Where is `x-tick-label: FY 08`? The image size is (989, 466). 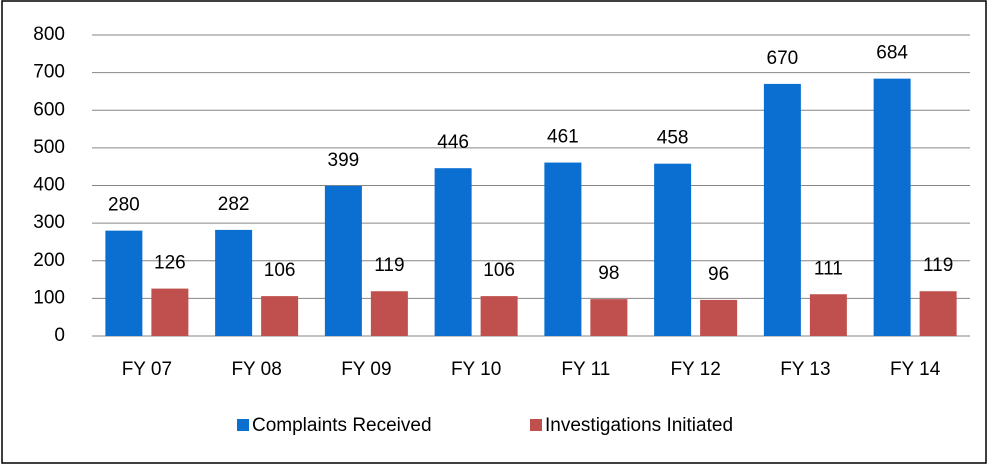
x-tick-label: FY 08 is located at coordinates (256, 369).